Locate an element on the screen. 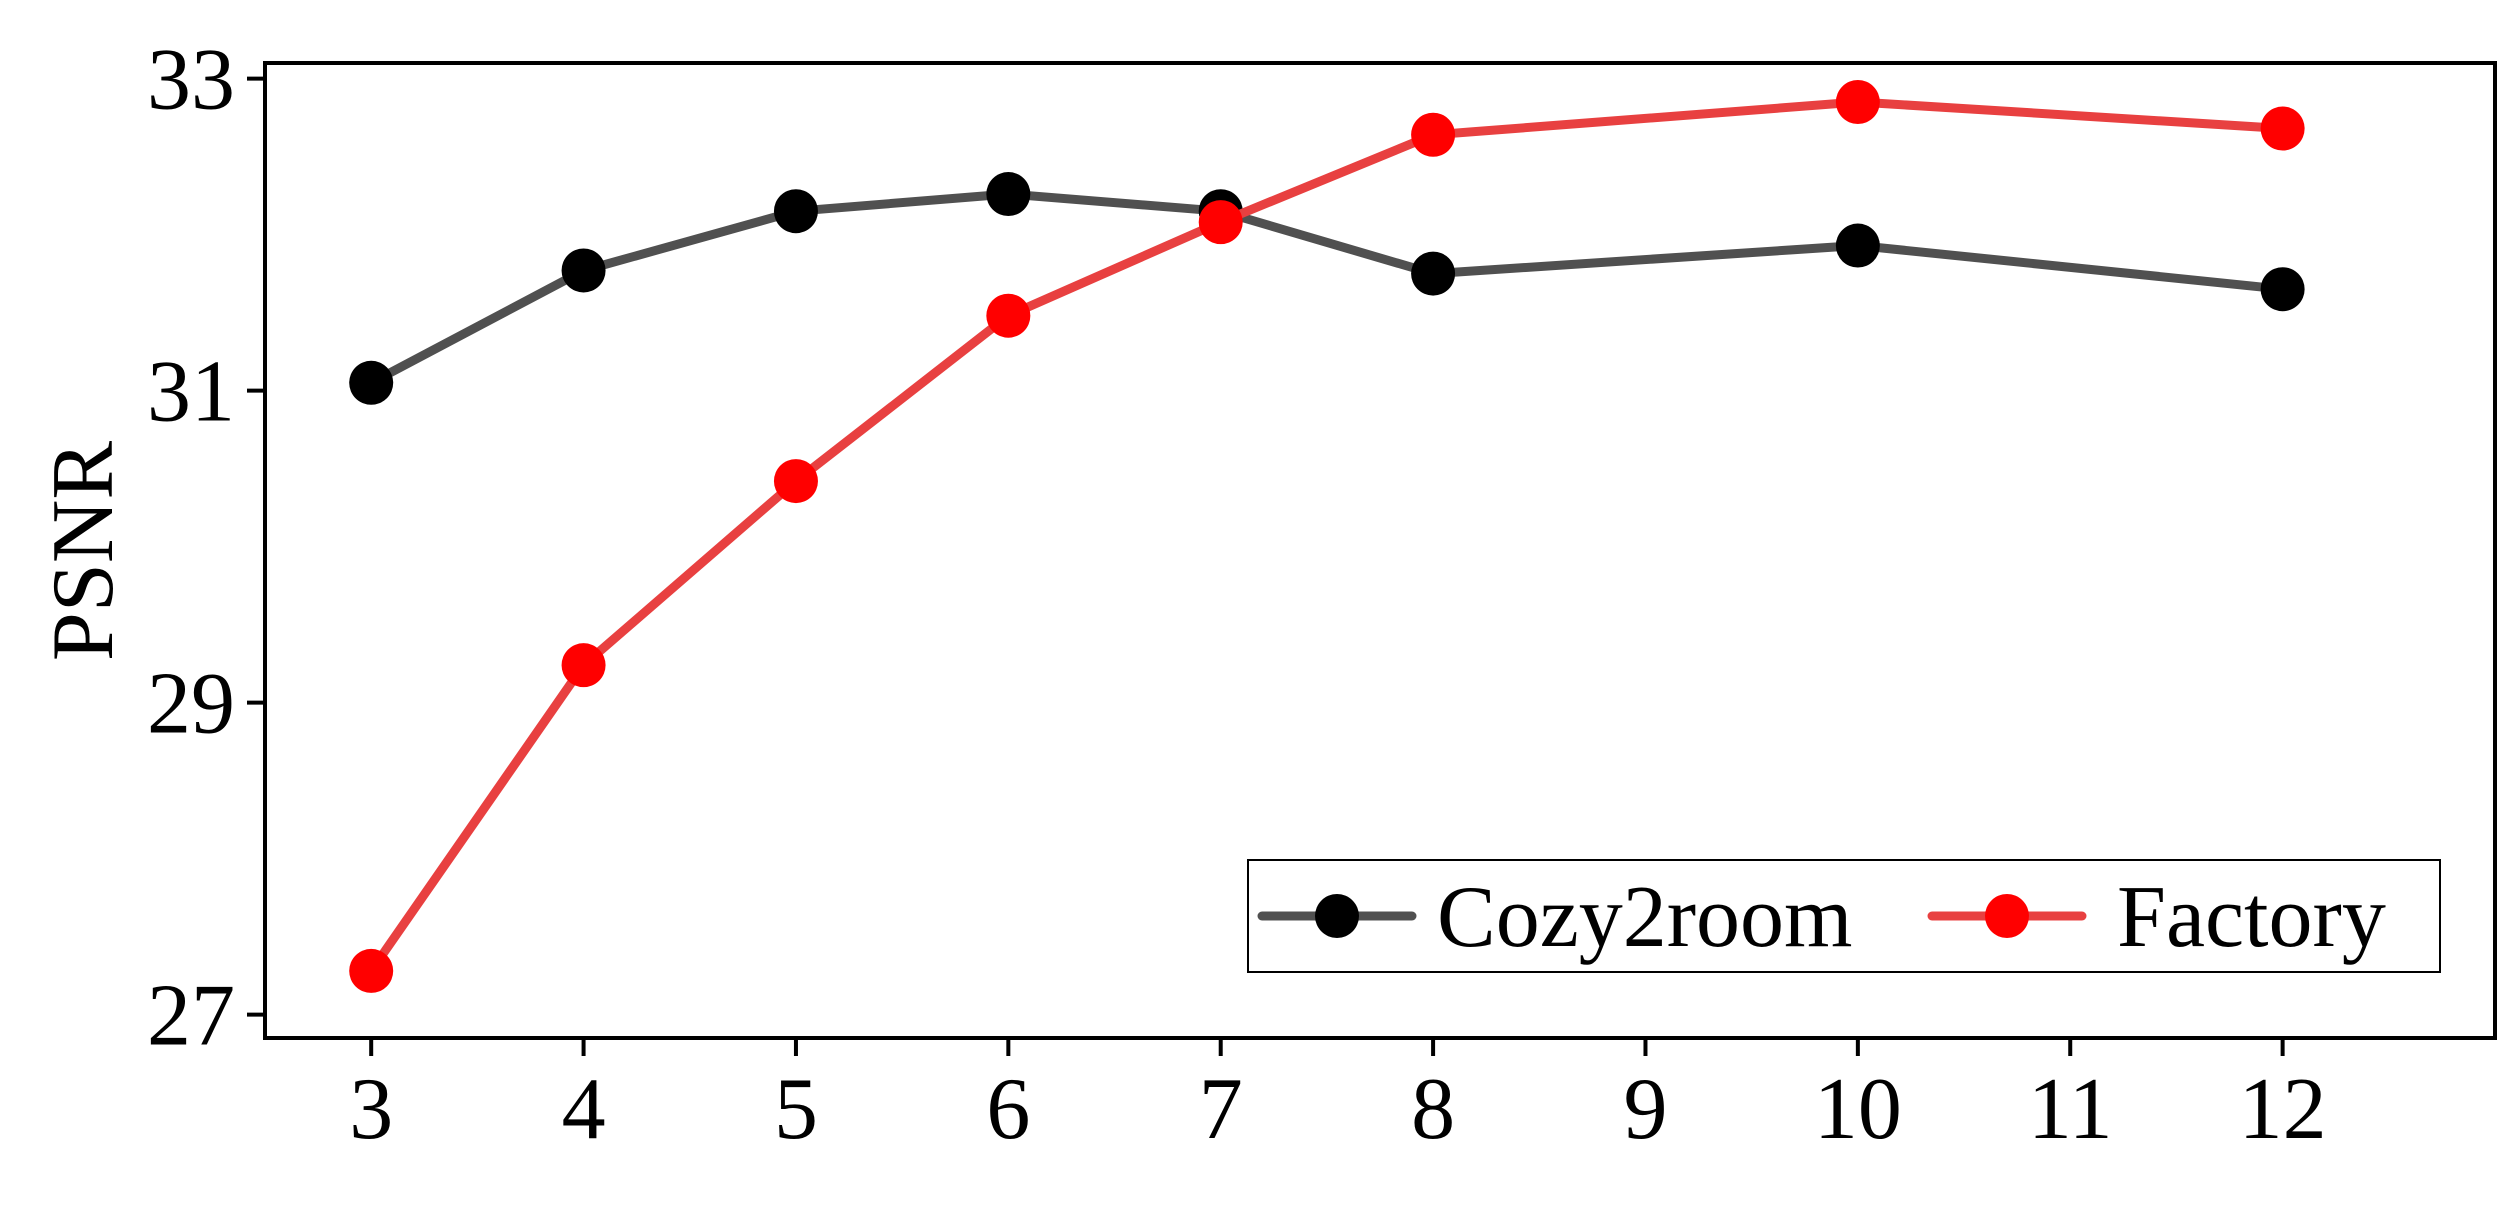 The width and height of the screenshot is (2498, 1210). x-tick-label: 10 is located at coordinates (1858, 1109).